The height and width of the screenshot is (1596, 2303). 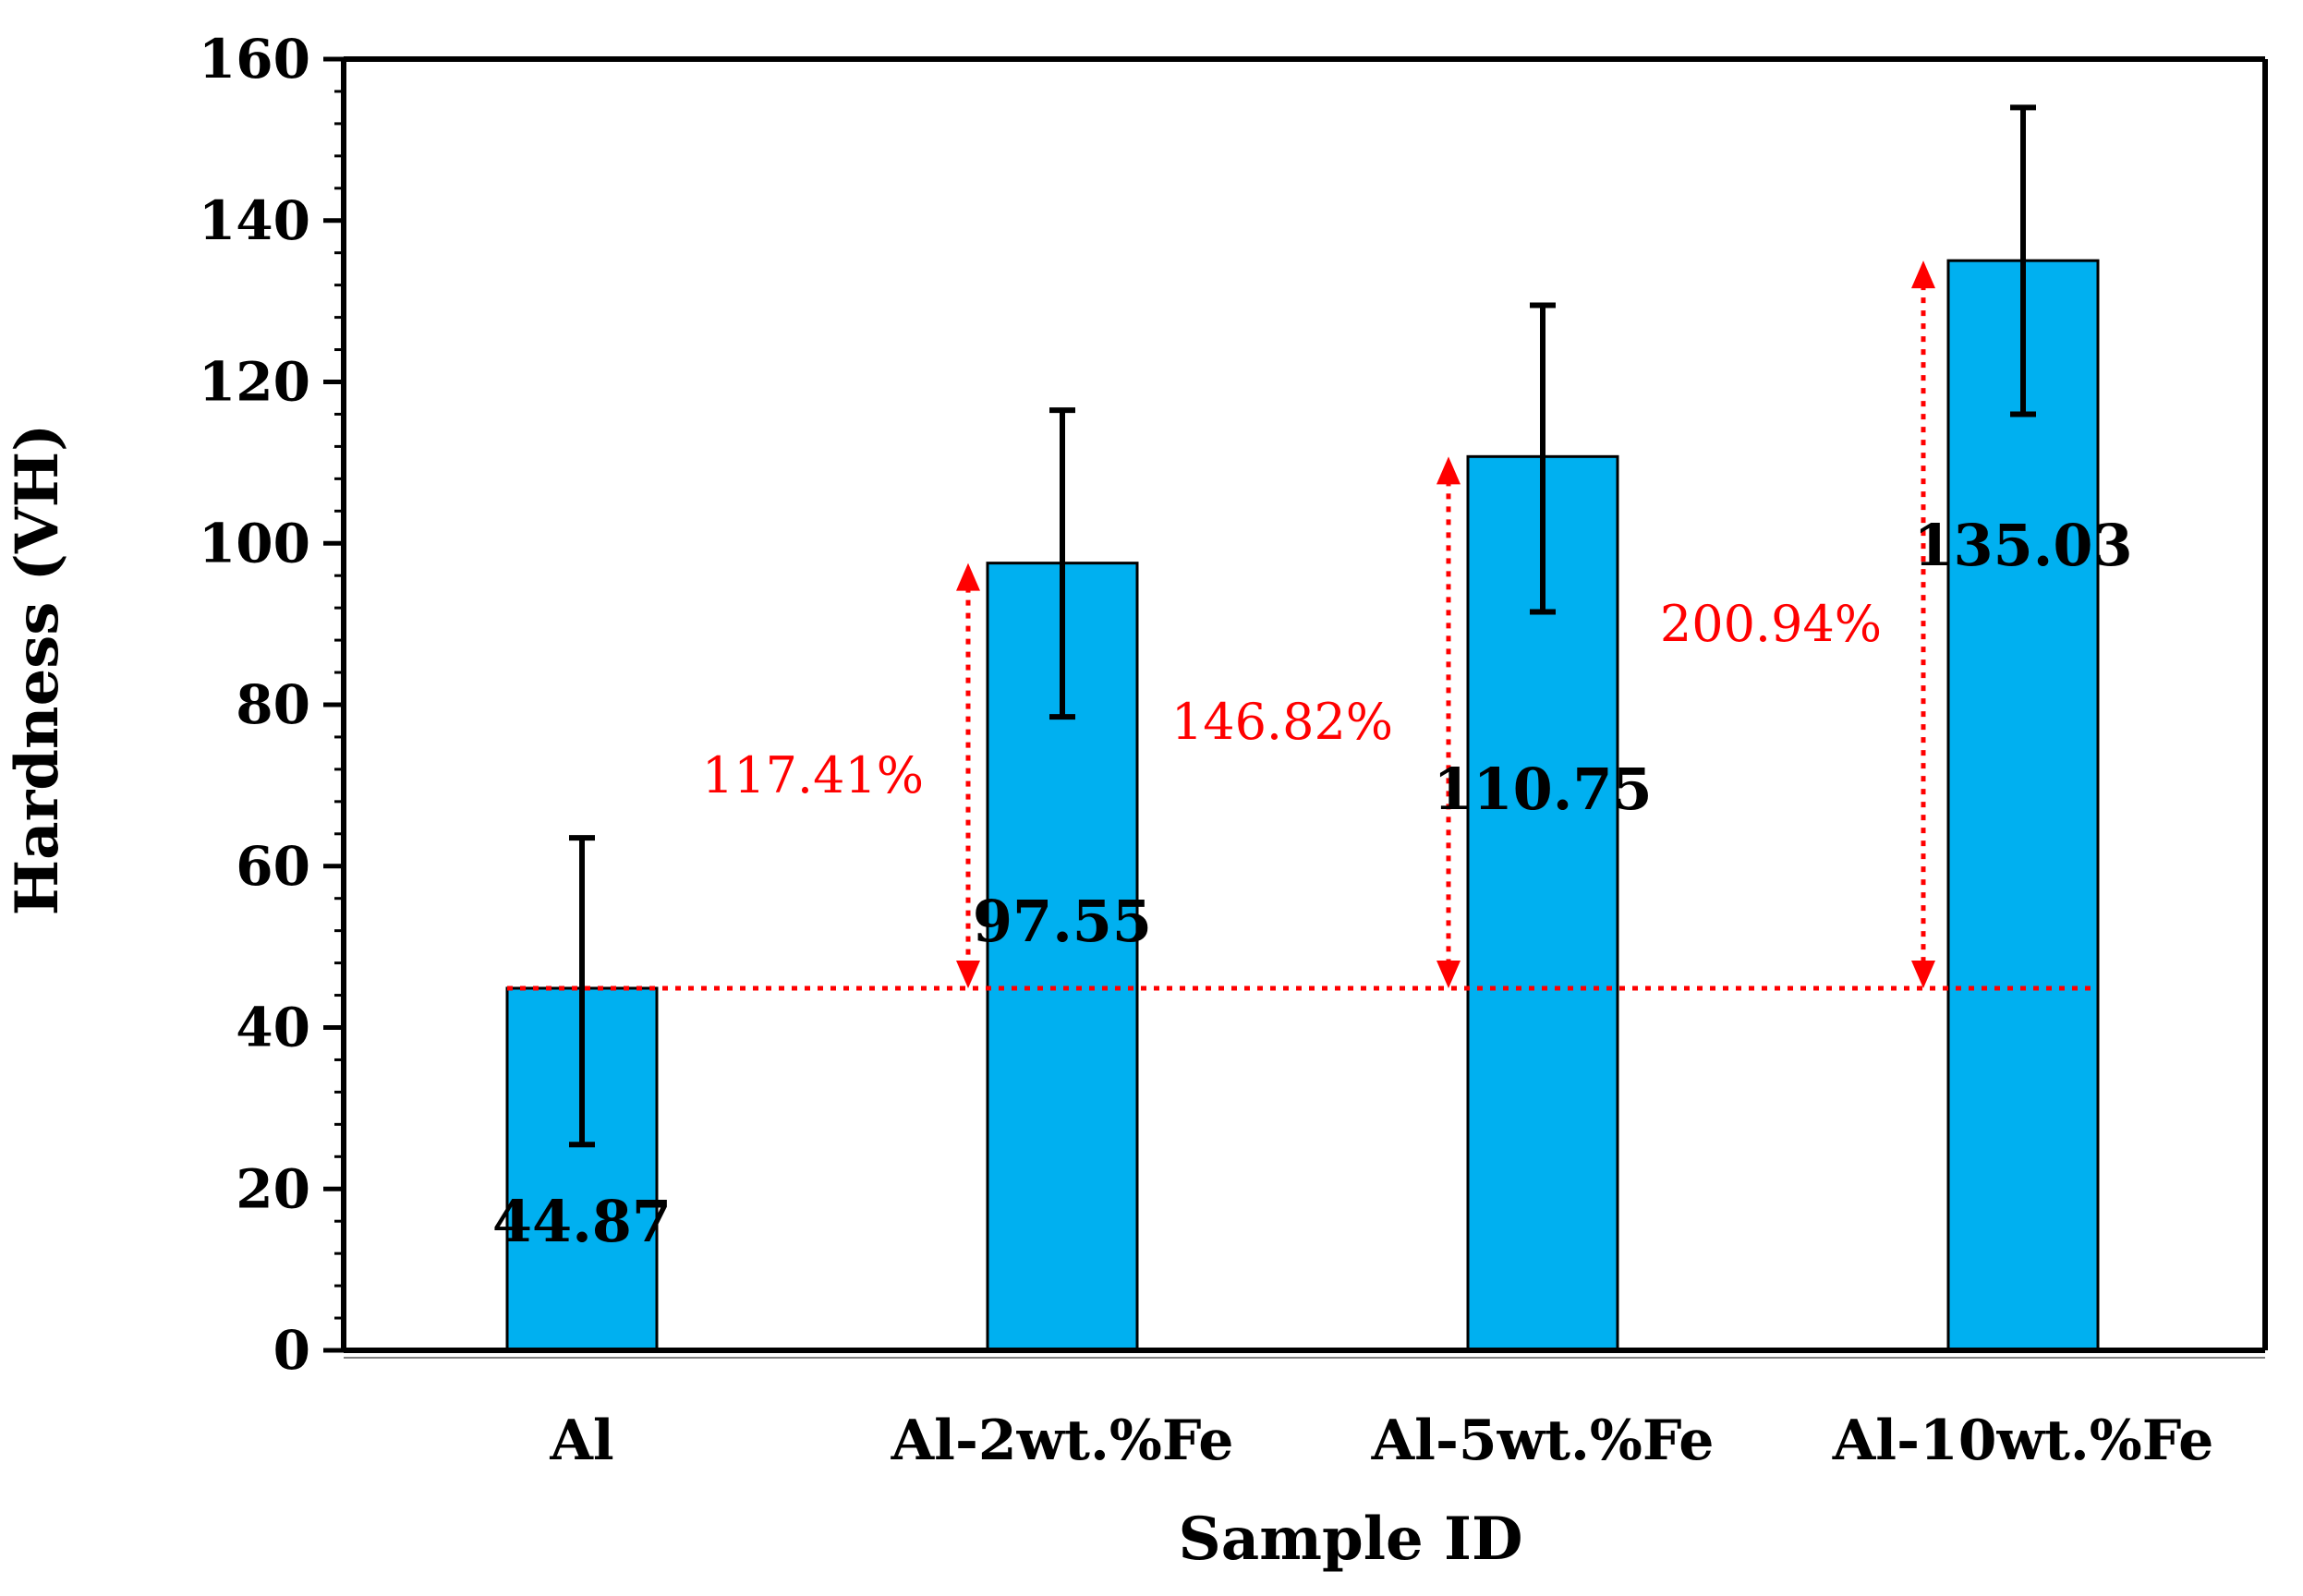 What do you see at coordinates (1923, 274) in the screenshot?
I see `arrow-head-up-Al-10wt.%Fe` at bounding box center [1923, 274].